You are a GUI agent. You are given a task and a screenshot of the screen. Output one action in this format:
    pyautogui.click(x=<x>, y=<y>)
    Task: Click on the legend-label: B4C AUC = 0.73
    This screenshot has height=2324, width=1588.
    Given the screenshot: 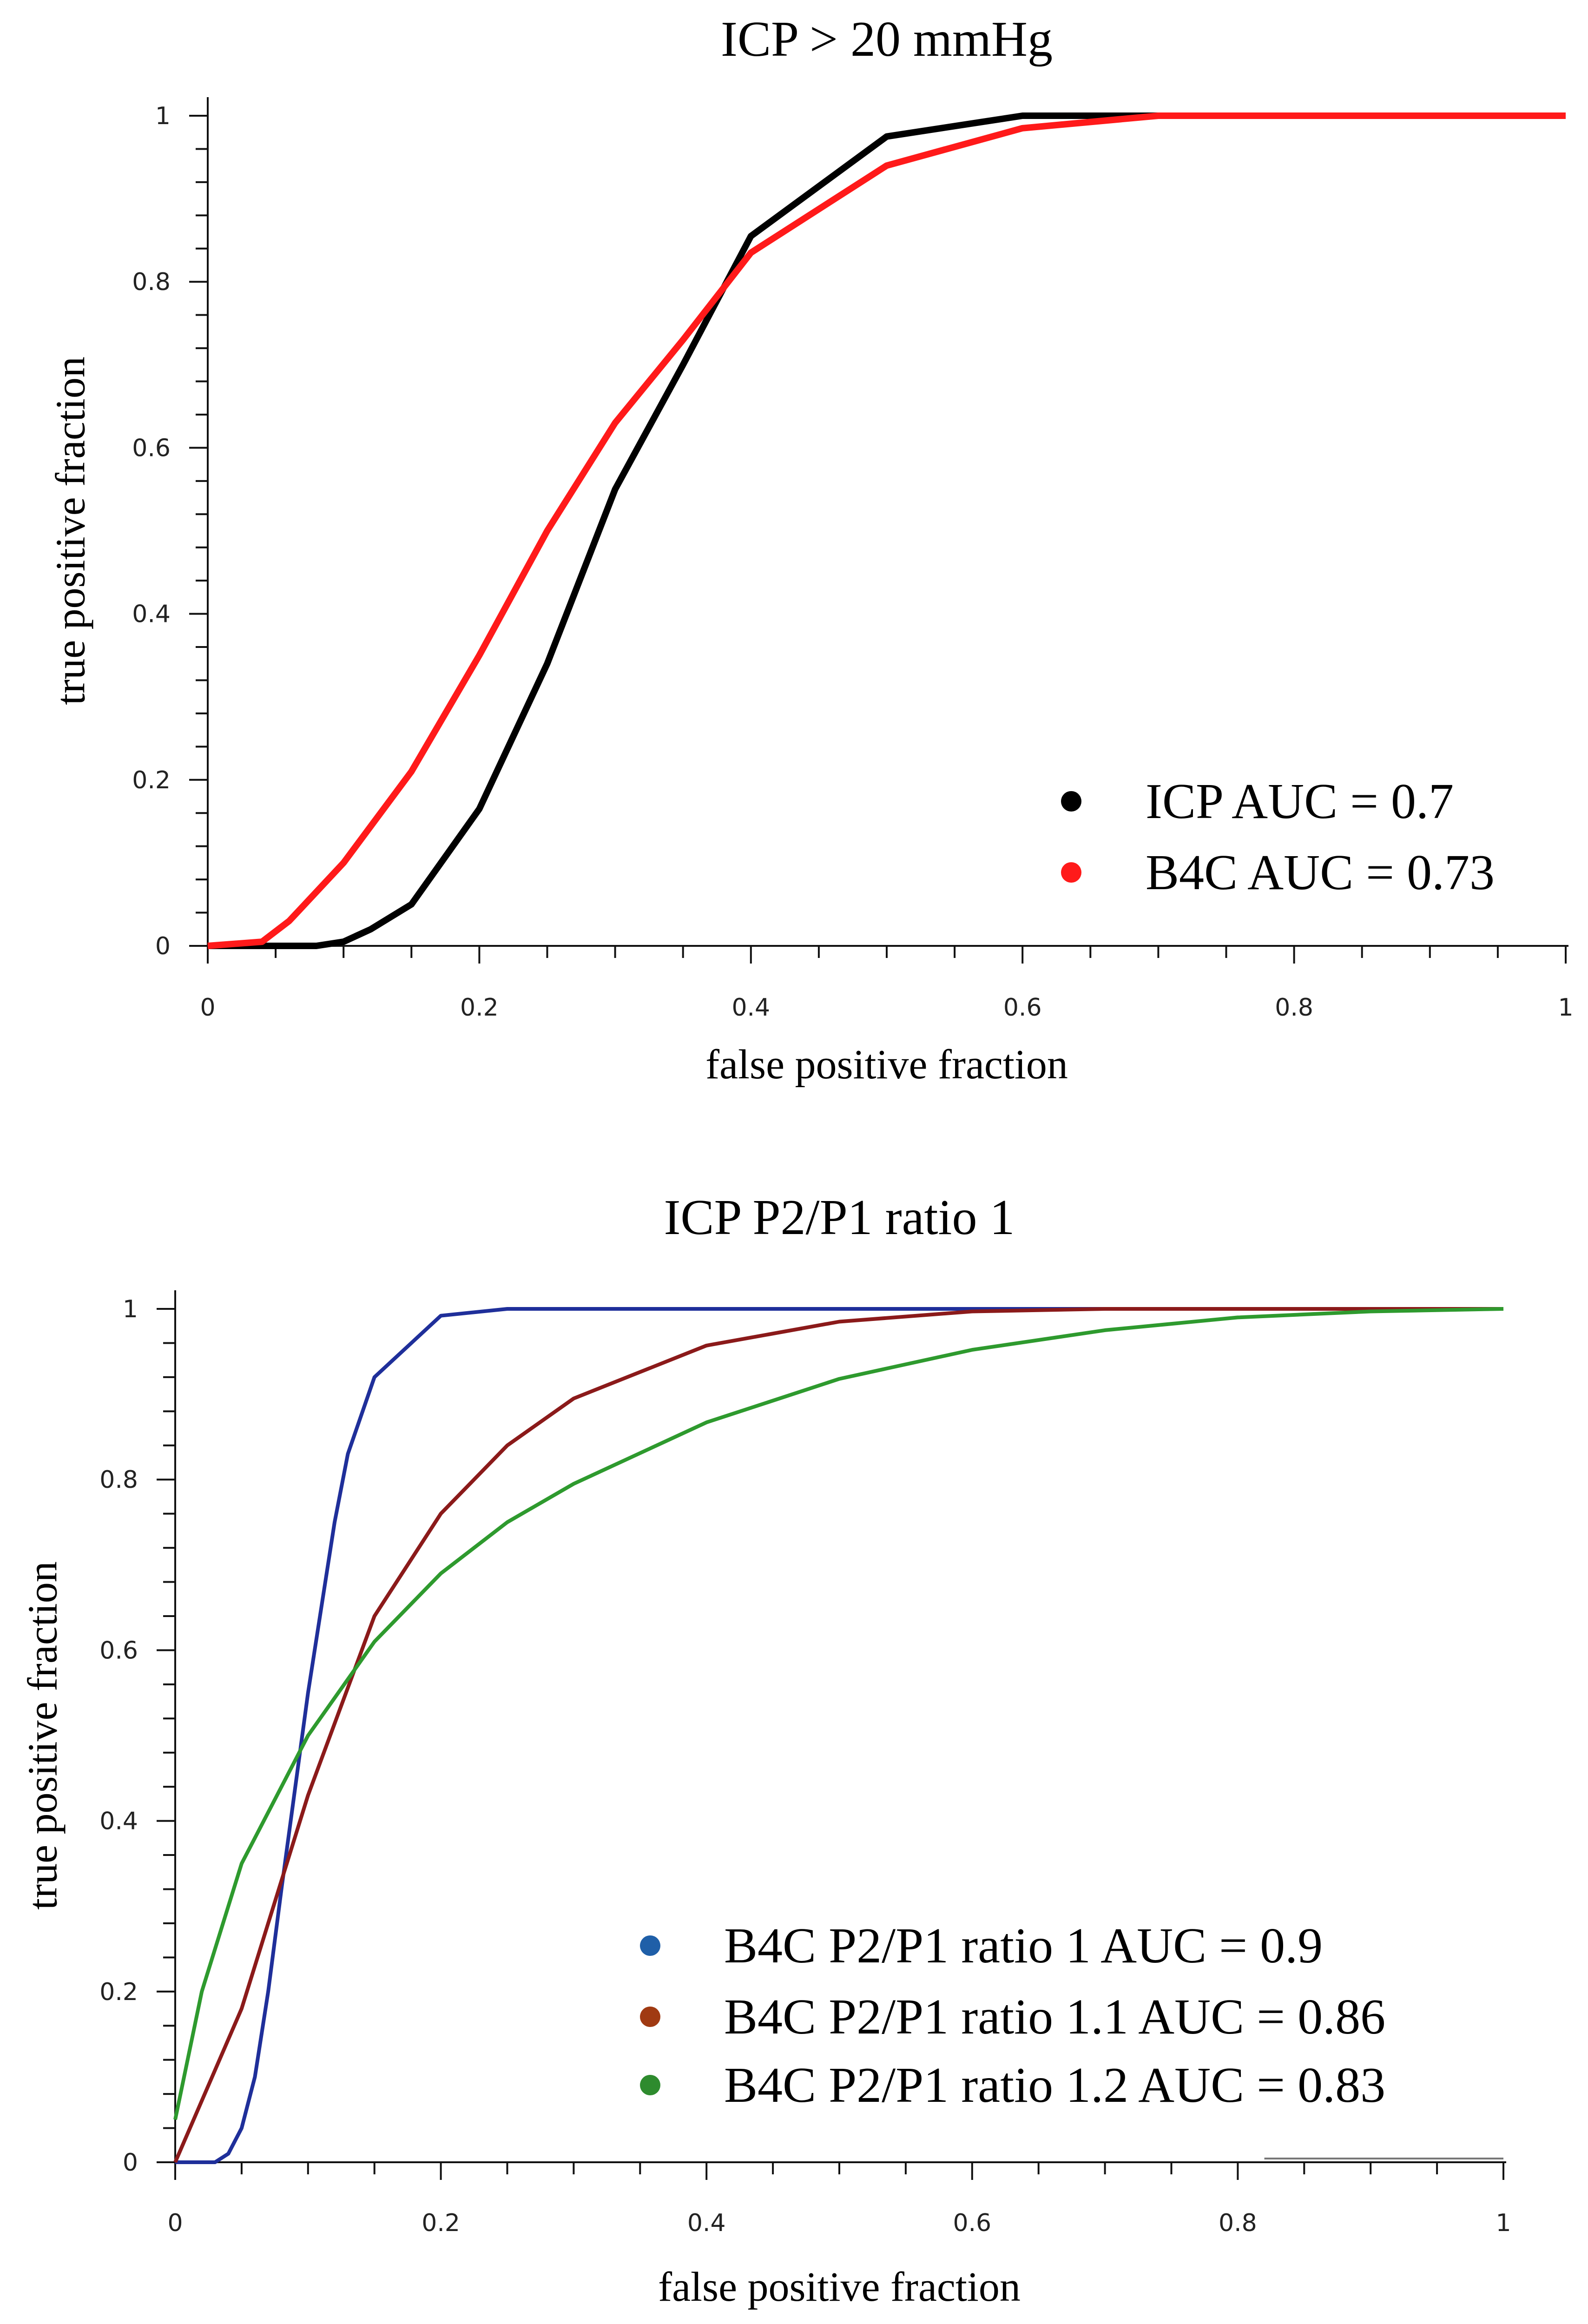 What is the action you would take?
    pyautogui.click(x=1320, y=872)
    